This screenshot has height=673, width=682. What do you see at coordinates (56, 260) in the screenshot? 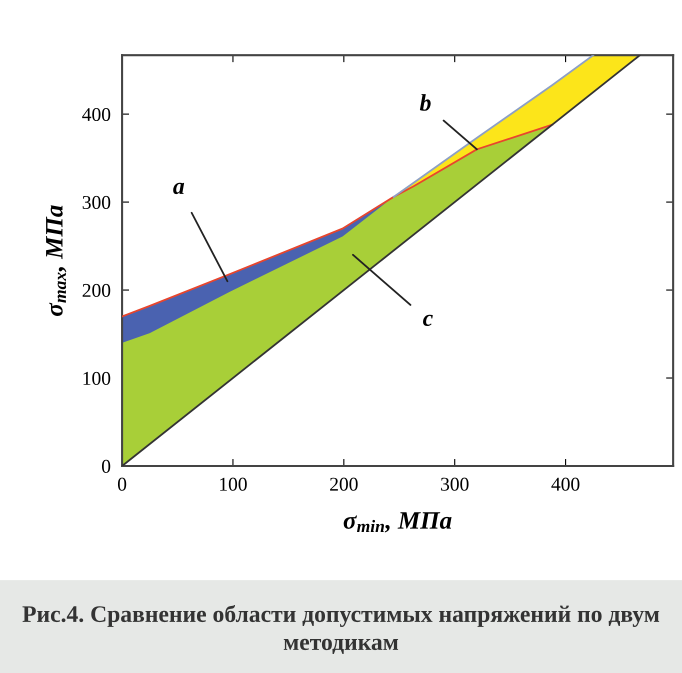
I see `y-axis-title: σ$_{max}$, МПа` at bounding box center [56, 260].